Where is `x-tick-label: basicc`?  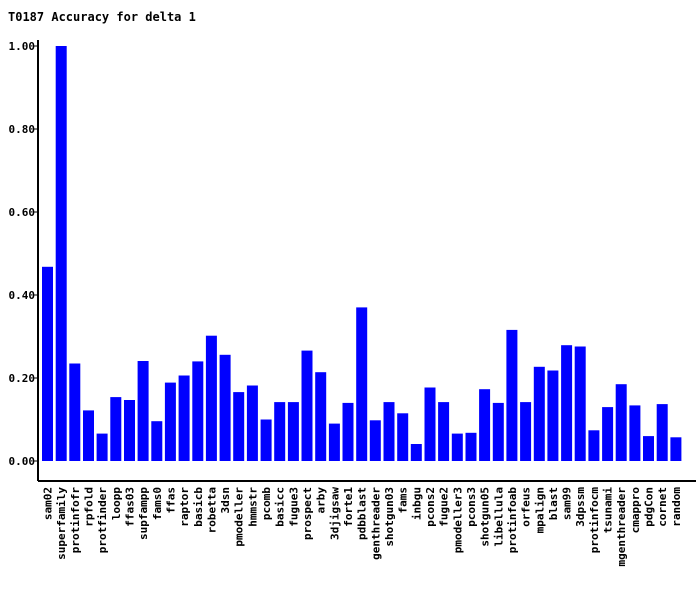 x-tick-label: basicc is located at coordinates (280, 507).